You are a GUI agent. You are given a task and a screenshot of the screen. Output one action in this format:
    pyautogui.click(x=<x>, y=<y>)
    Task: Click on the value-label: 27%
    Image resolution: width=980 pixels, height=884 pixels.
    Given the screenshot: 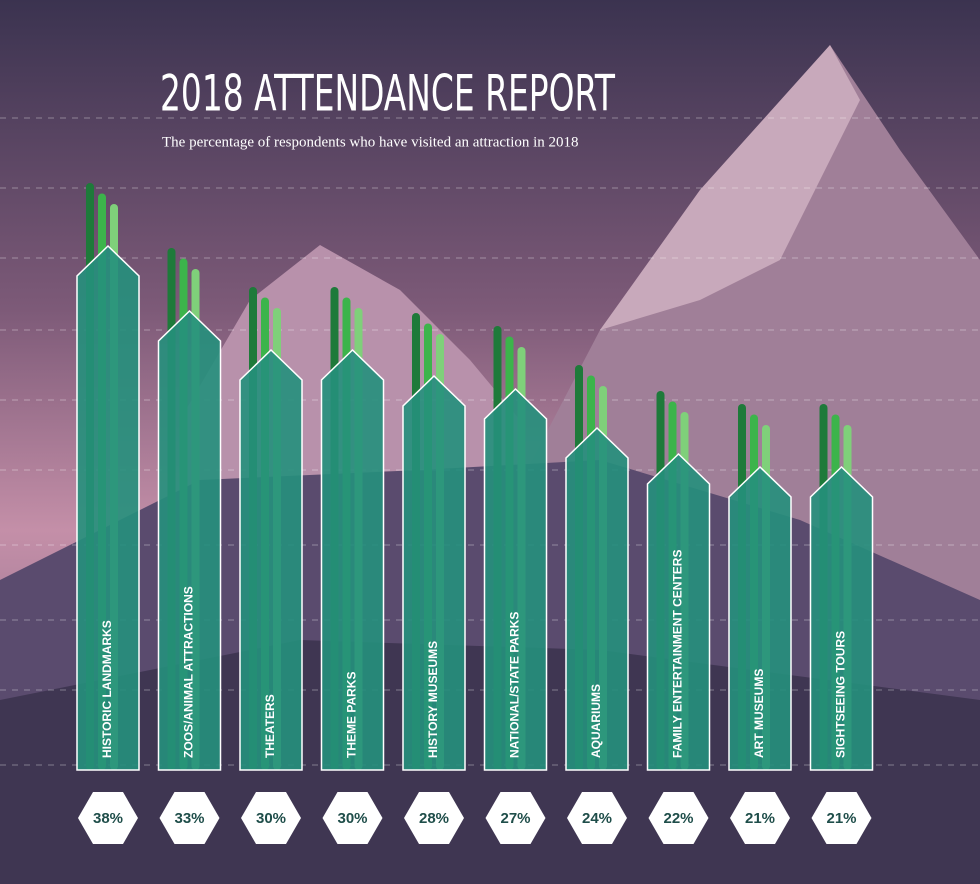 What is the action you would take?
    pyautogui.click(x=515, y=818)
    